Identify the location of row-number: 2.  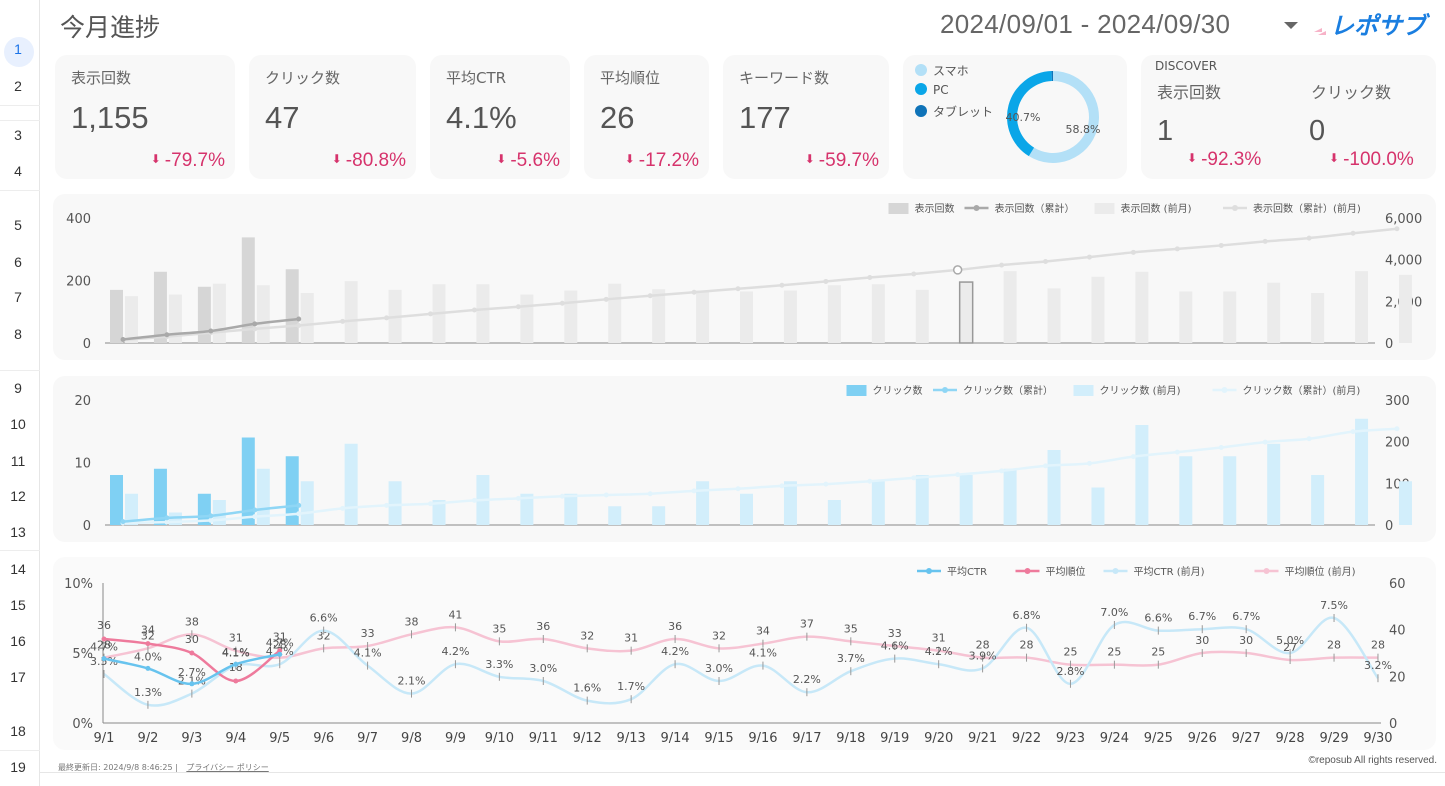
(18, 86).